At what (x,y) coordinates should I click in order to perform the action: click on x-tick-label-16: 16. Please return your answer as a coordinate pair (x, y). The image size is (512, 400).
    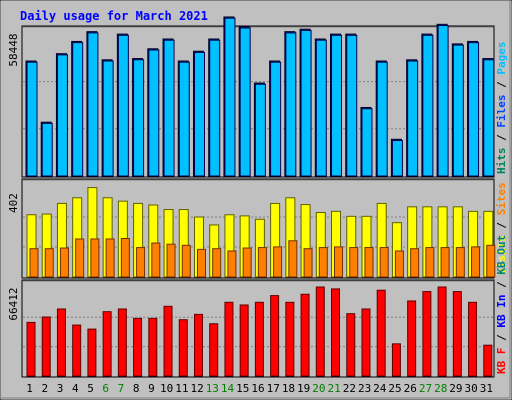
    Looking at the image, I should click on (257, 388).